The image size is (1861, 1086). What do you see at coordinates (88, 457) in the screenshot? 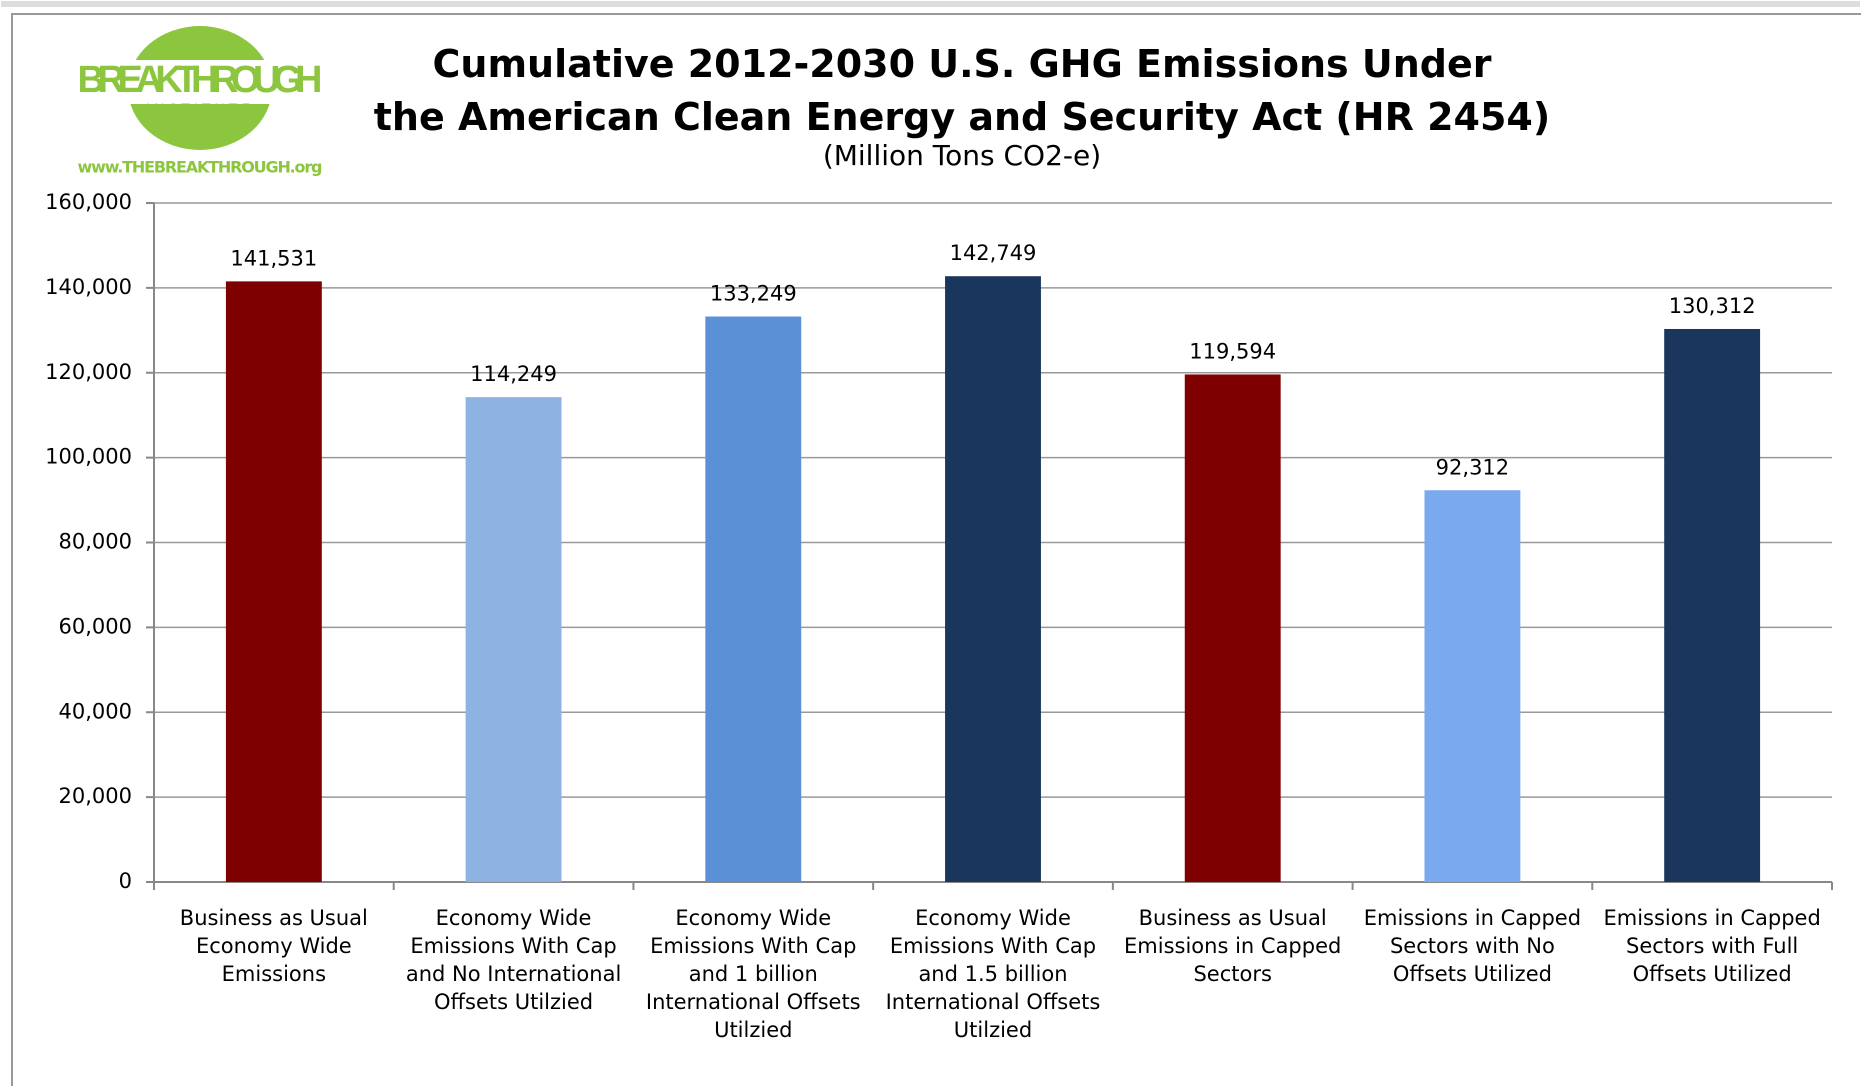
I see `y-tick-label: 100,000` at bounding box center [88, 457].